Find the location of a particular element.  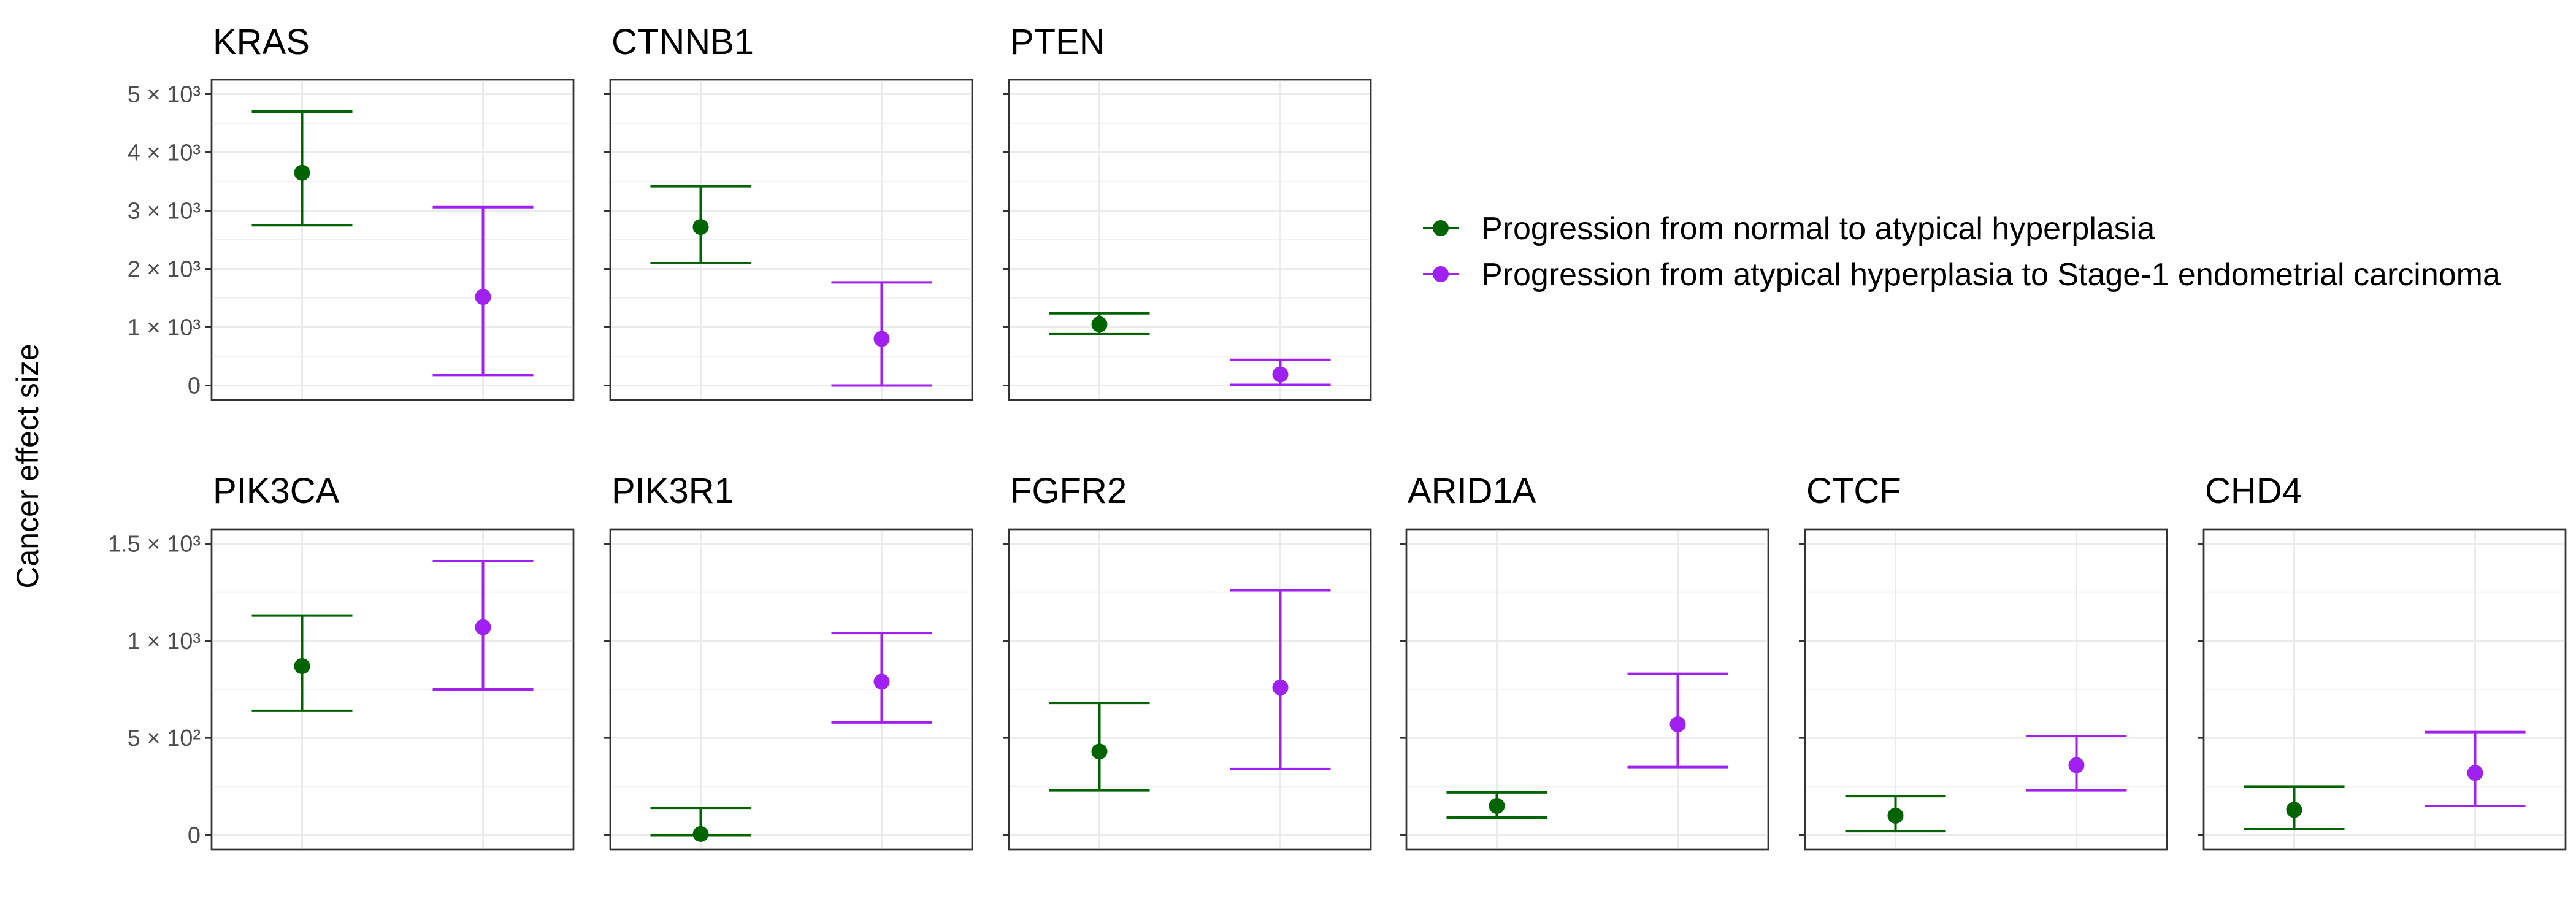

panel-title: CHD4 is located at coordinates (2253, 491).